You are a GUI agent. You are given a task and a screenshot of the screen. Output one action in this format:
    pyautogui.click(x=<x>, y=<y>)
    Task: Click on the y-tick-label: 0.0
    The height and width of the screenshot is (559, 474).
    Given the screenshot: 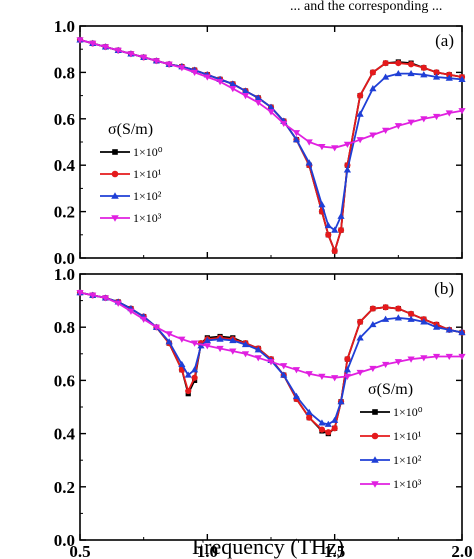 What is the action you would take?
    pyautogui.click(x=64, y=258)
    